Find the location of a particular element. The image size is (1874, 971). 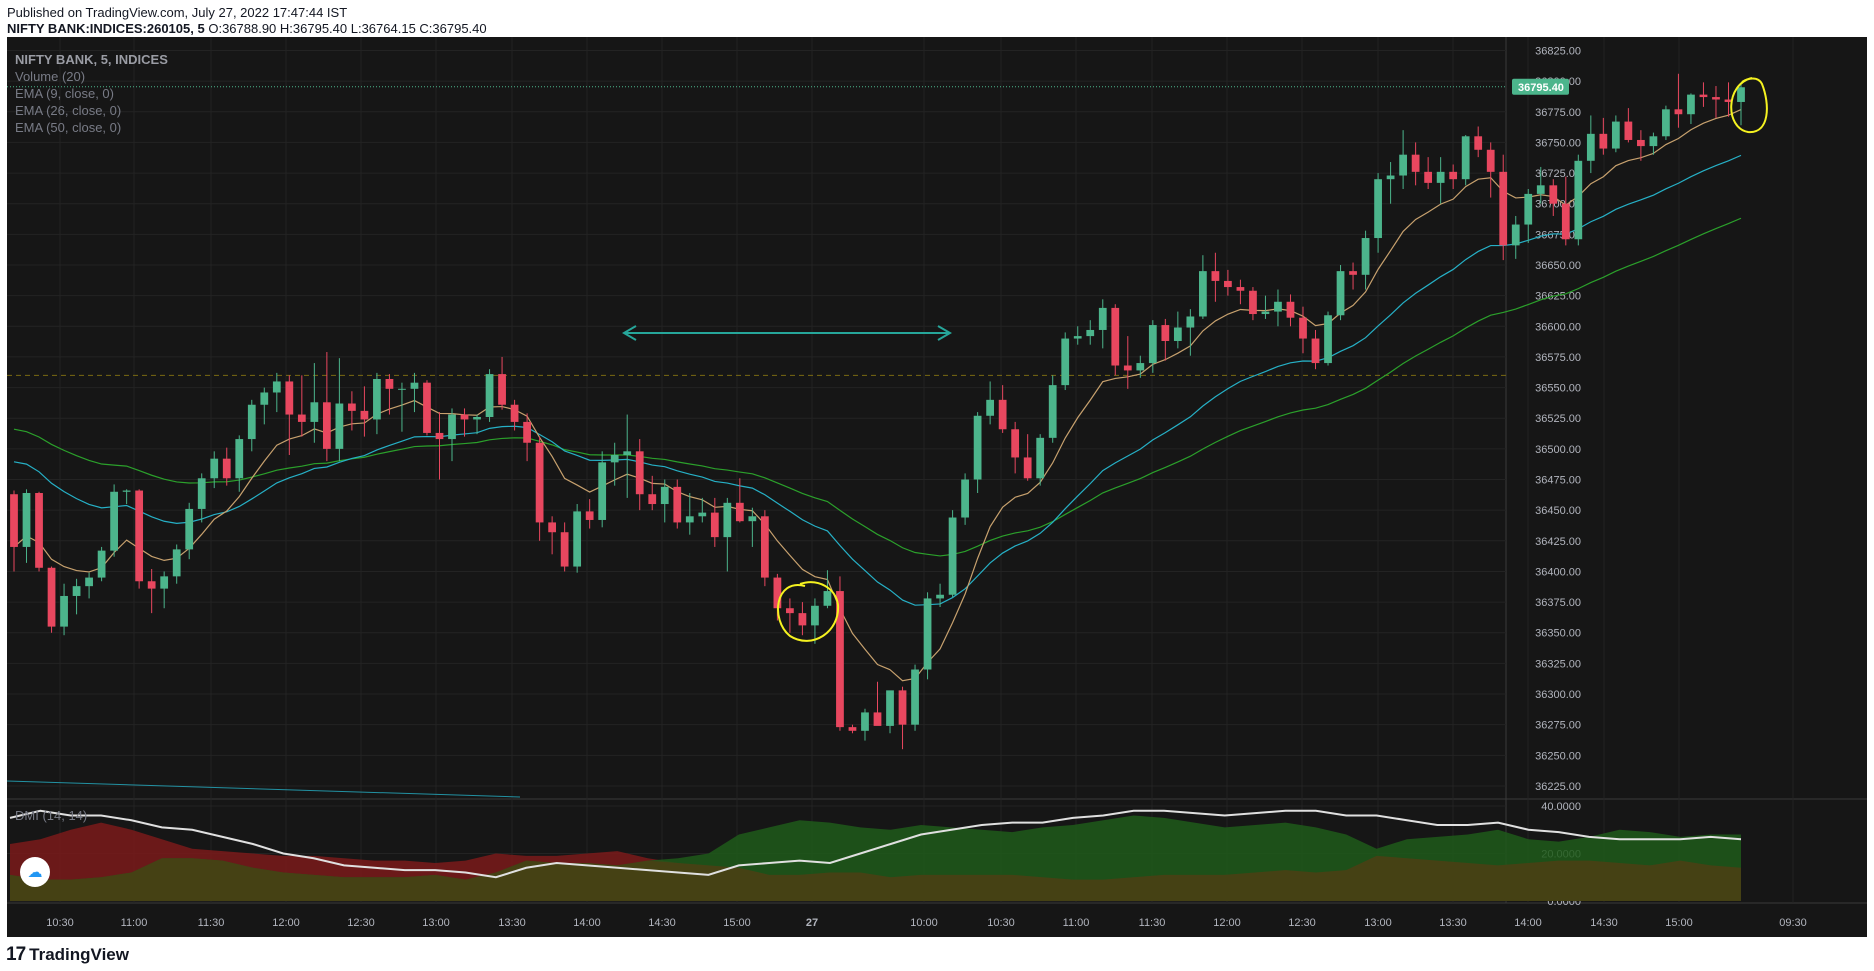

price-tick-label: 36375.00 is located at coordinates (1558, 603).